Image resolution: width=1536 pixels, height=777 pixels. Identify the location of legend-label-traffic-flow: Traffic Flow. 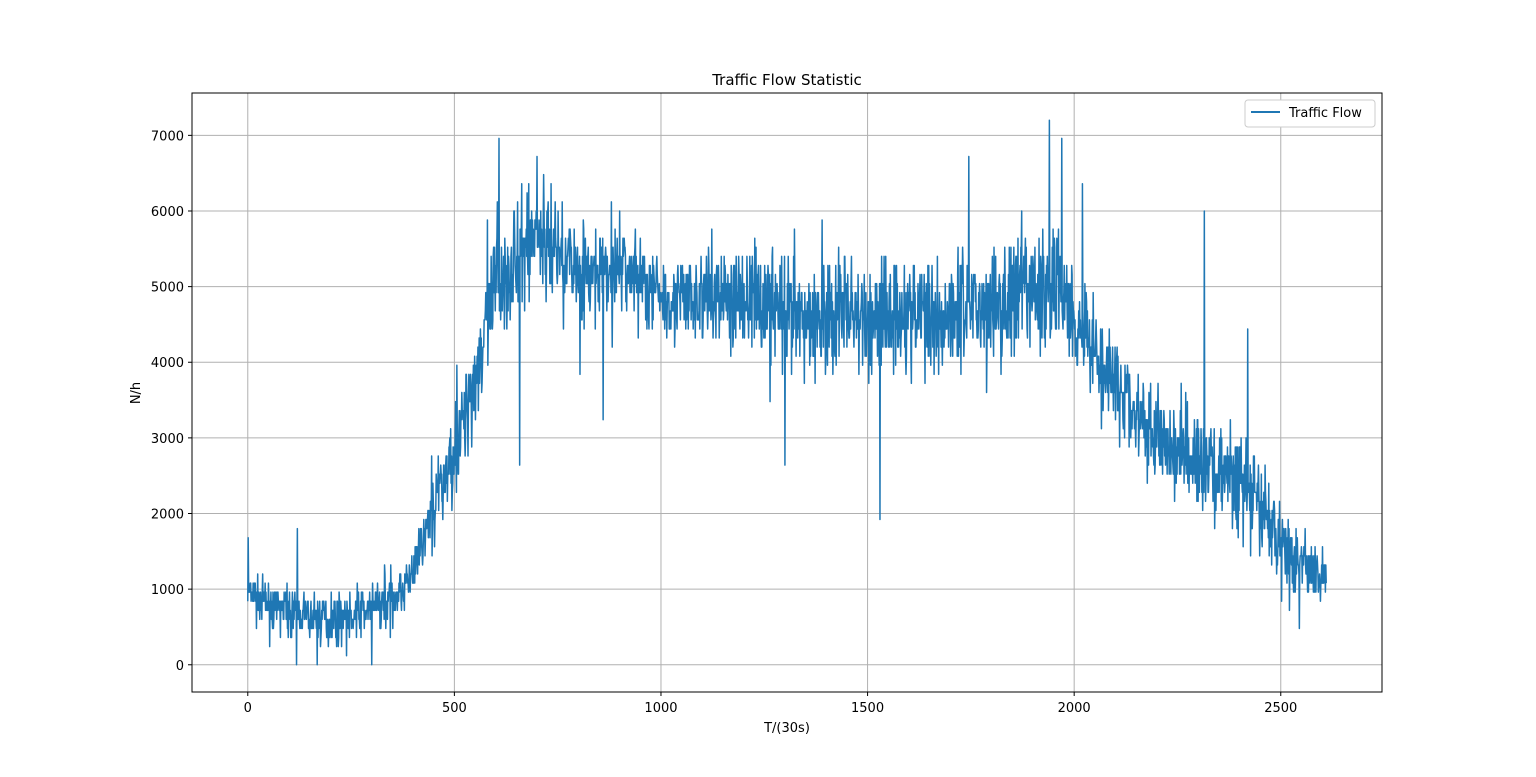
(1325, 113).